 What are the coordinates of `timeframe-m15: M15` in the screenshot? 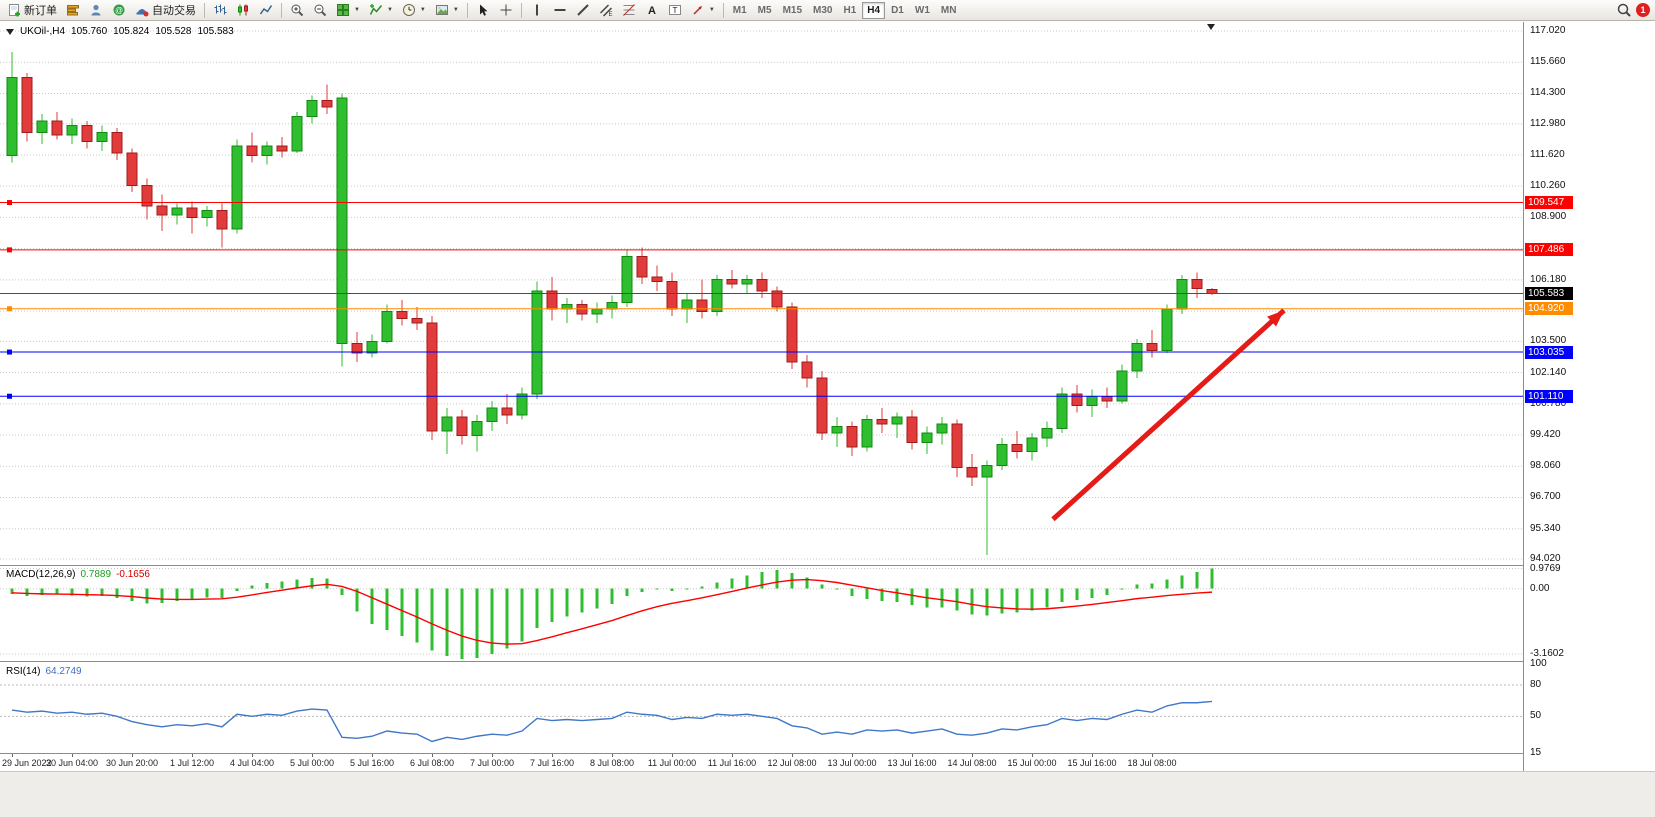 It's located at (792, 10).